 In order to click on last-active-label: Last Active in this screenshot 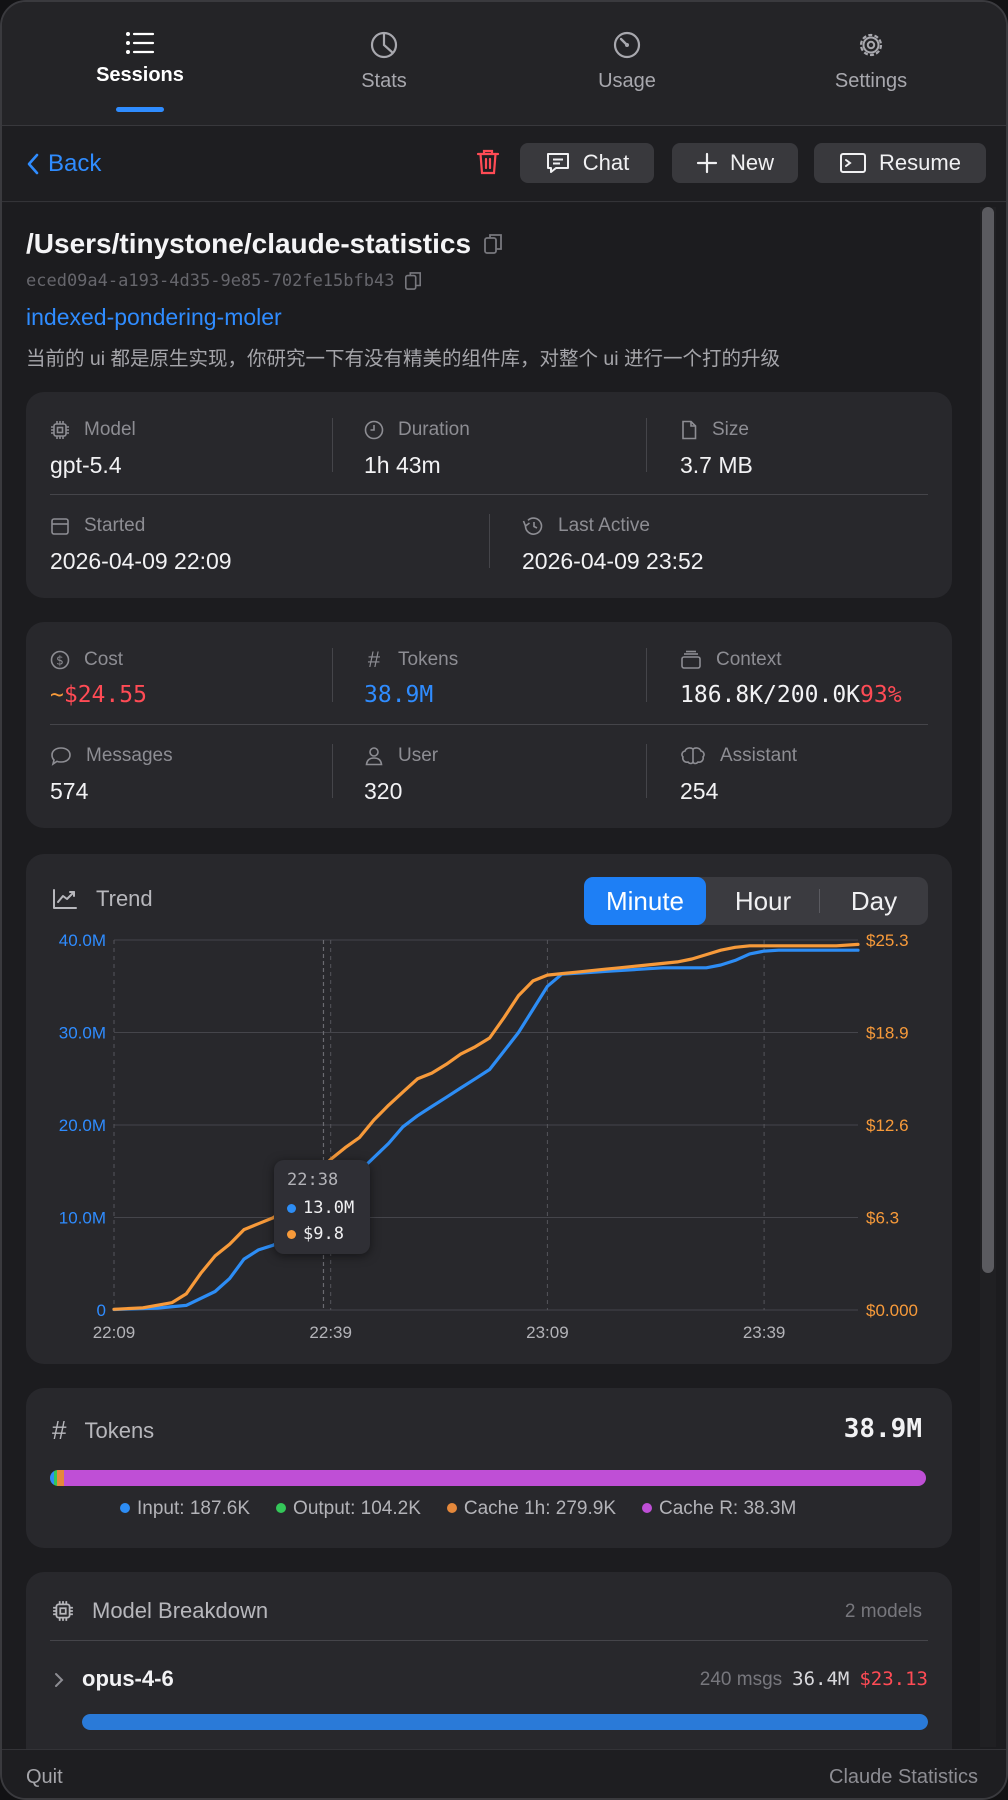, I will do `click(604, 525)`.